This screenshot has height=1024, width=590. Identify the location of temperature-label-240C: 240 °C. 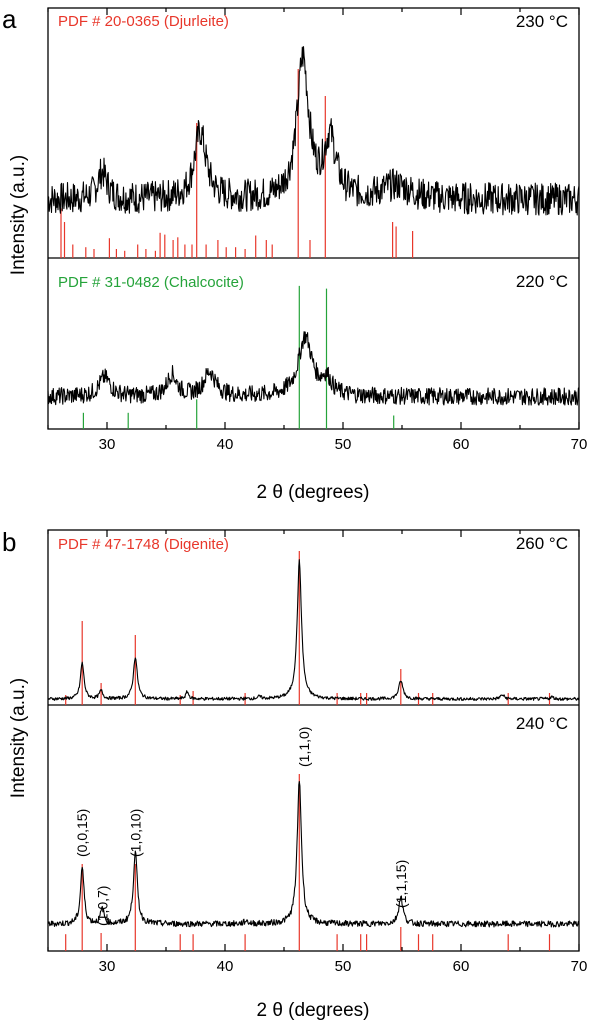
(542, 723).